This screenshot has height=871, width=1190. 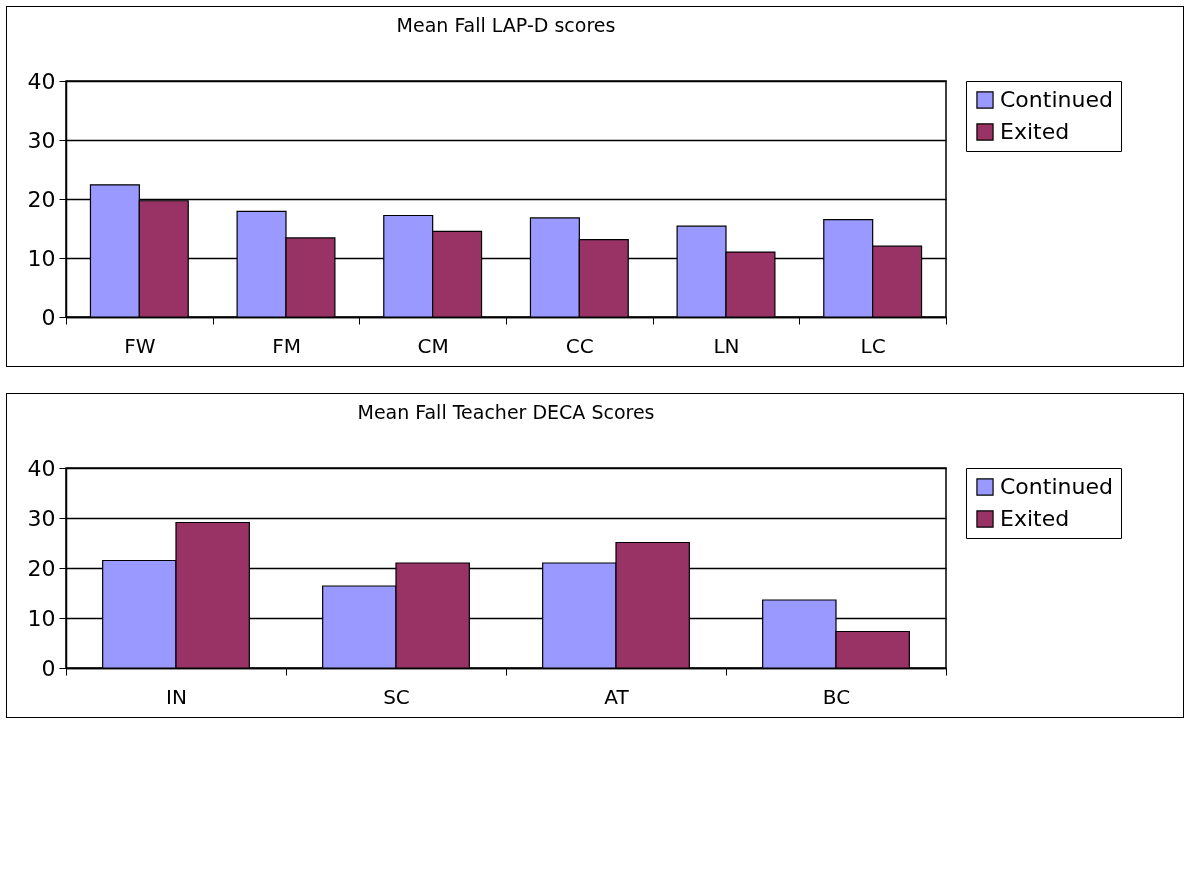 I want to click on x-tick-label: BC, so click(x=836, y=696).